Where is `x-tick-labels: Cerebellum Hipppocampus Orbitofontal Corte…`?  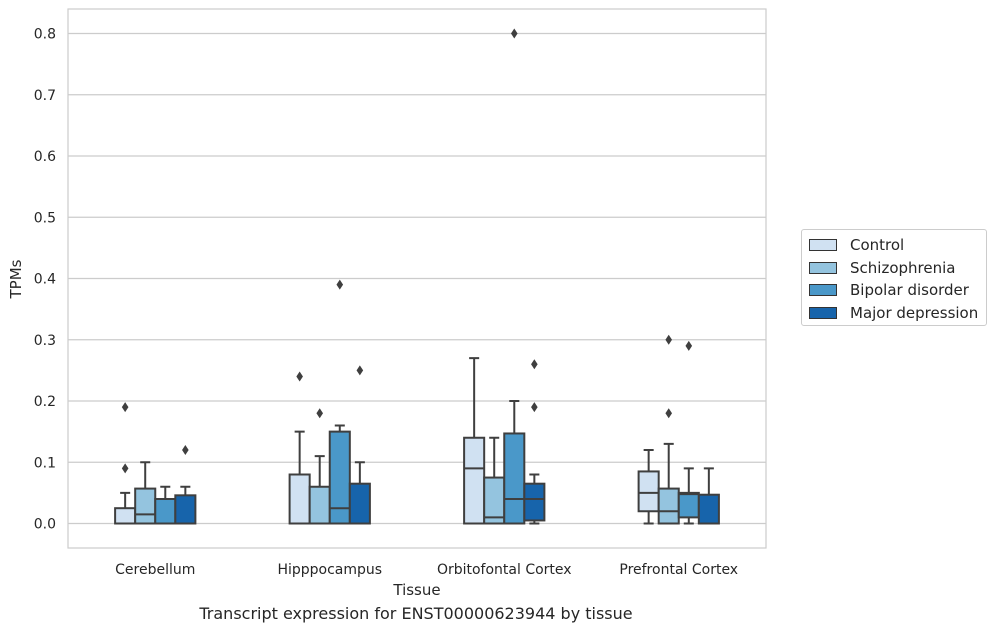 x-tick-labels: Cerebellum Hipppocampus Orbitofontal Corte… is located at coordinates (426, 570).